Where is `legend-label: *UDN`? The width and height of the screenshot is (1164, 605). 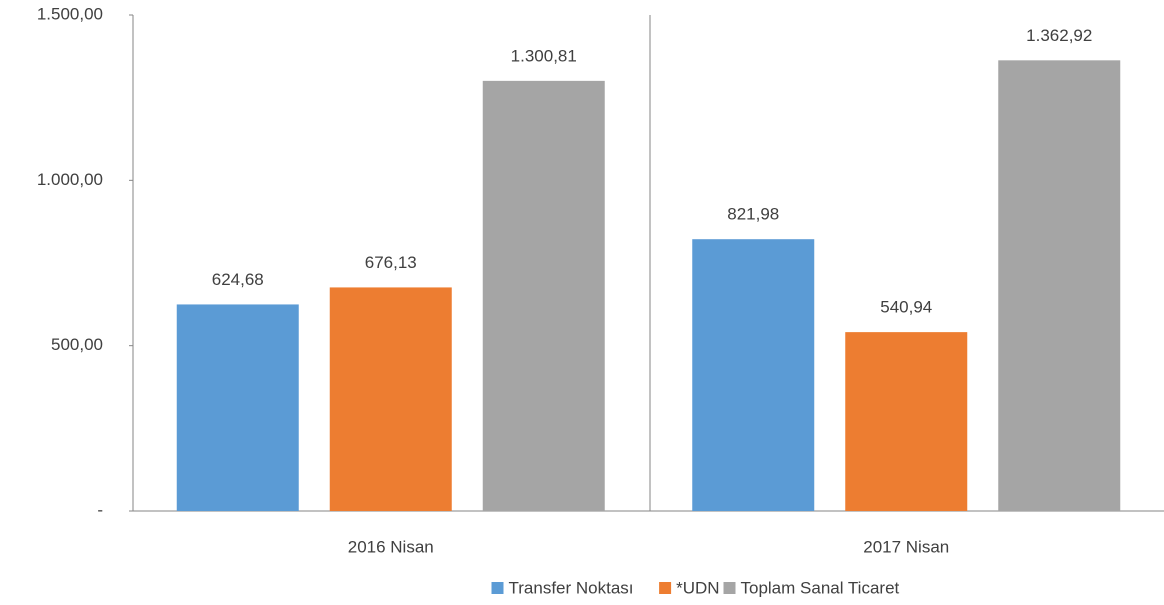 legend-label: *UDN is located at coordinates (697, 587).